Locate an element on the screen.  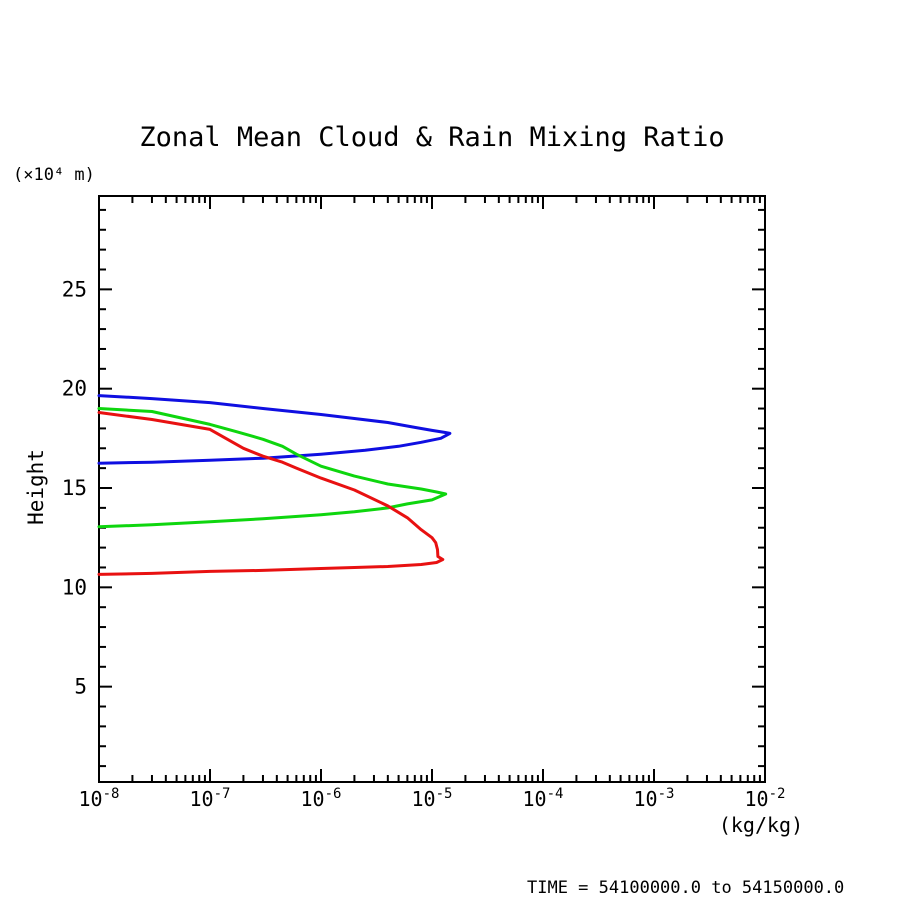
y-tick-label: 10 is located at coordinates (74, 587).